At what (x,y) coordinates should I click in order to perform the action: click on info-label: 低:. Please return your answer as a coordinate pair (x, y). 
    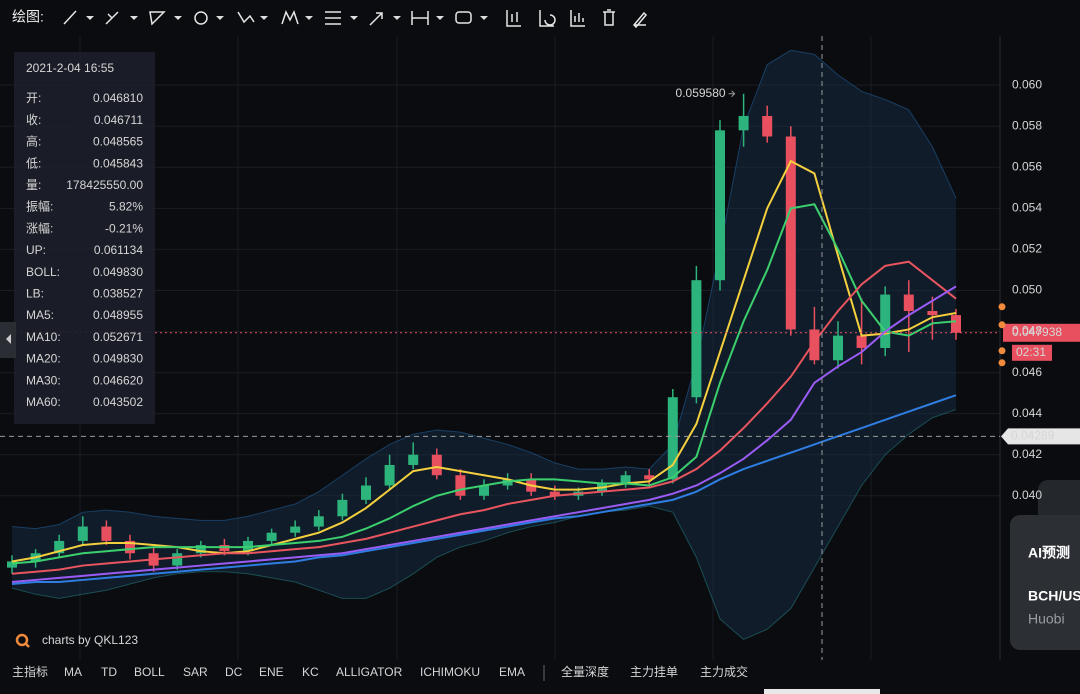
    Looking at the image, I should click on (33, 163).